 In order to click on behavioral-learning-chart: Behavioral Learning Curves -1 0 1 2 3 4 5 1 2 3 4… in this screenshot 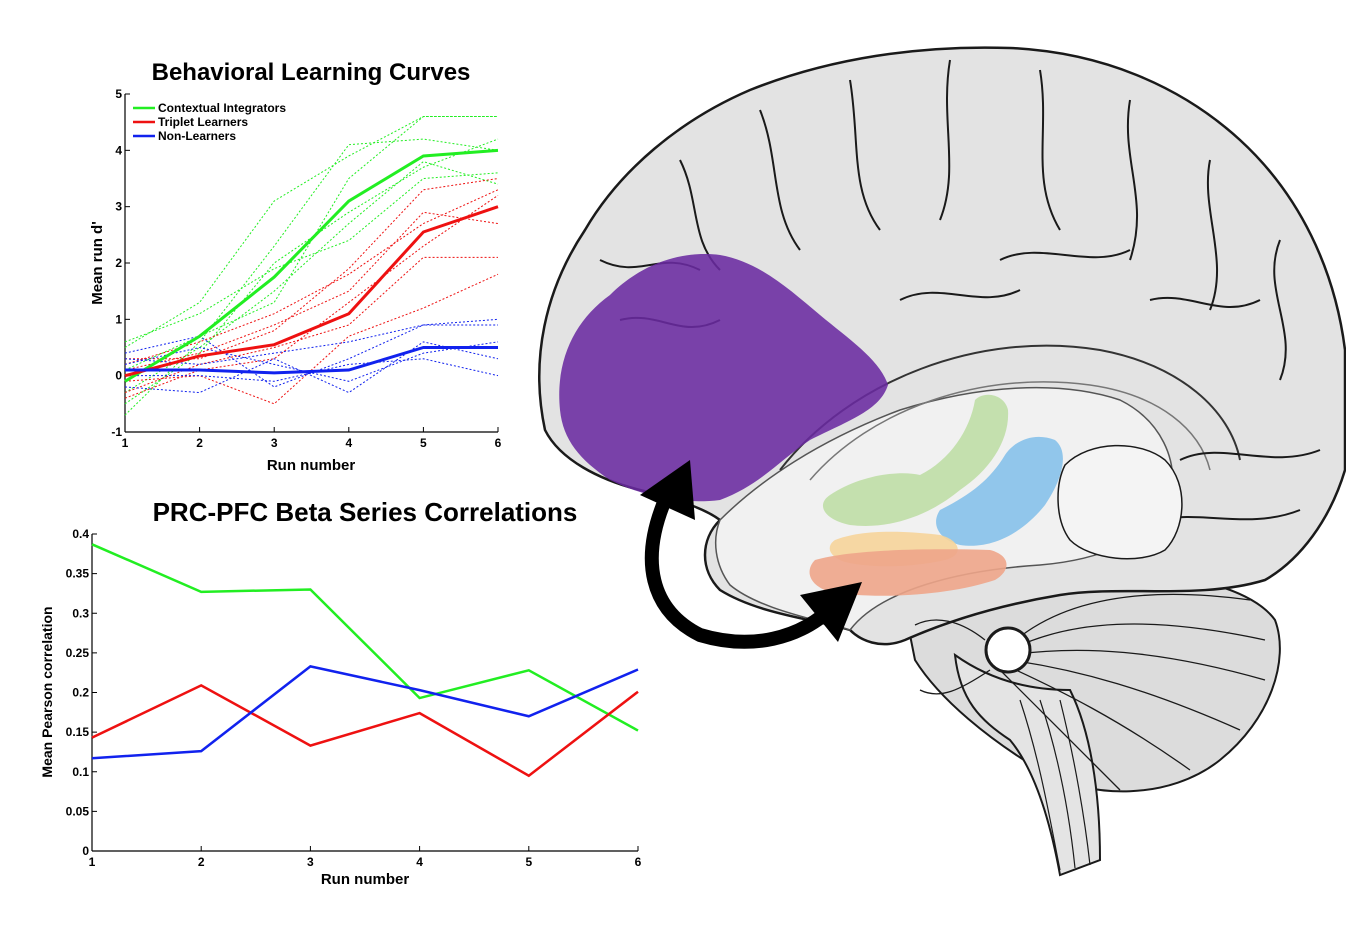, I will do `click(295, 266)`.